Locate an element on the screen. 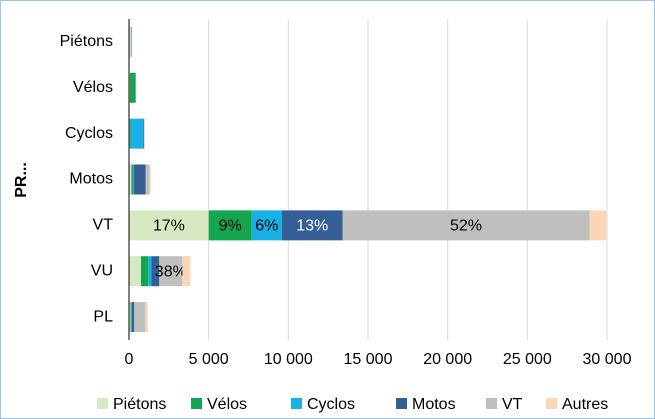  data-label: 52% is located at coordinates (466, 226).